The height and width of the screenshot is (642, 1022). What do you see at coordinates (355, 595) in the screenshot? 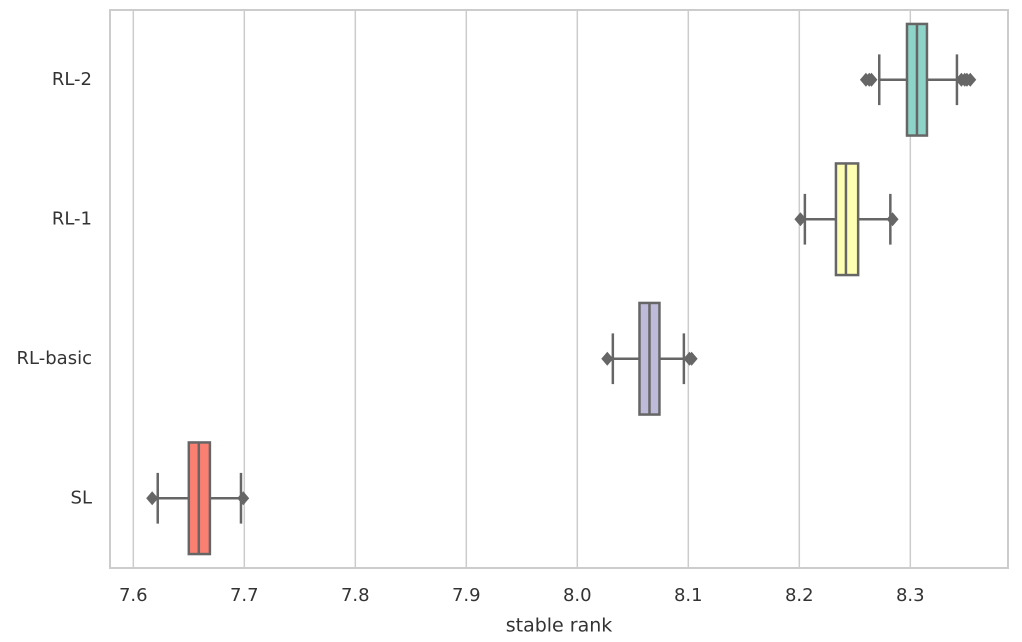
I see `x-tick-label: 7.8` at bounding box center [355, 595].